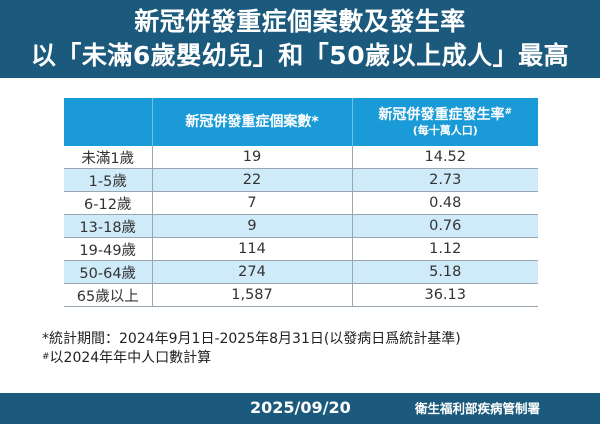  I want to click on table-row: 50-64歲 274 5.18, so click(301, 272).